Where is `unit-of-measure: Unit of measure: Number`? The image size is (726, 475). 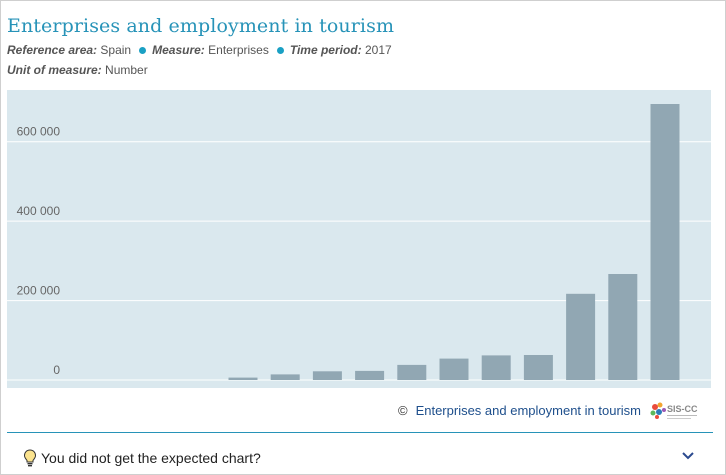 unit-of-measure: Unit of measure: Number is located at coordinates (77, 70).